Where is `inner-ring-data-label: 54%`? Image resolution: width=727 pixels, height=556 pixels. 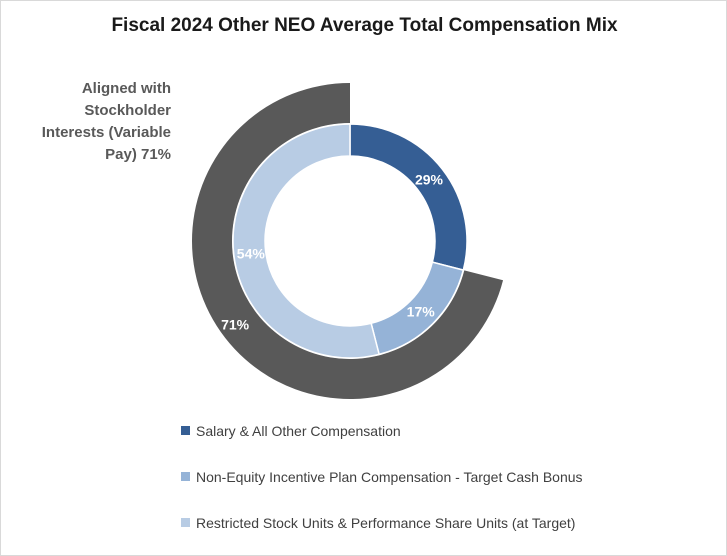 inner-ring-data-label: 54% is located at coordinates (251, 254).